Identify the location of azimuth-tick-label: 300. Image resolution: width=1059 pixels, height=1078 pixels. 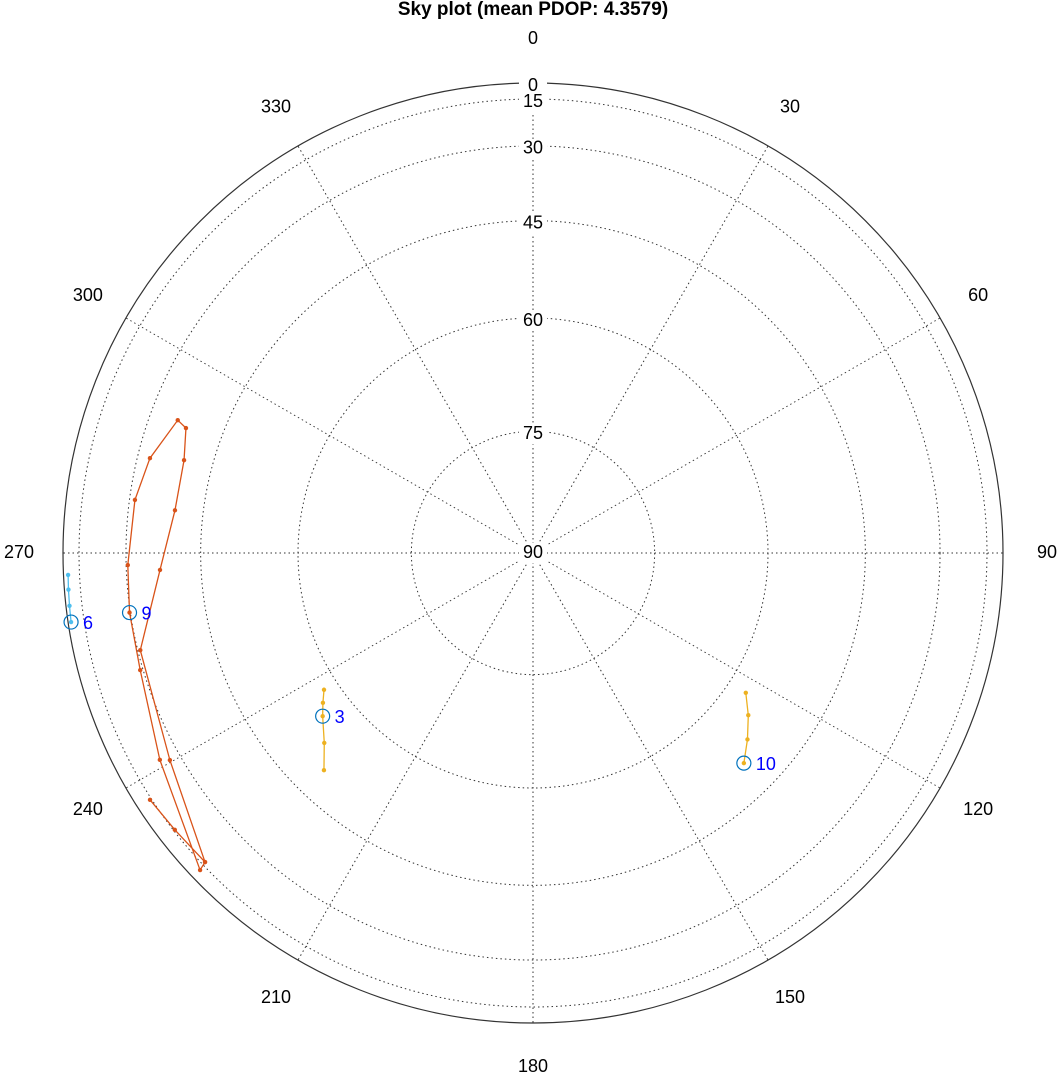
(88, 295).